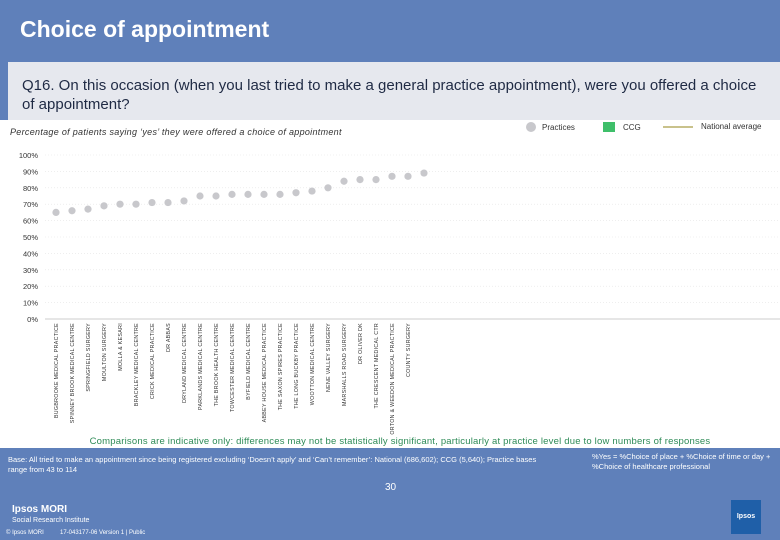 The width and height of the screenshot is (780, 540). I want to click on job-number: 17-043177-06 Version 1 | Public, so click(103, 533).